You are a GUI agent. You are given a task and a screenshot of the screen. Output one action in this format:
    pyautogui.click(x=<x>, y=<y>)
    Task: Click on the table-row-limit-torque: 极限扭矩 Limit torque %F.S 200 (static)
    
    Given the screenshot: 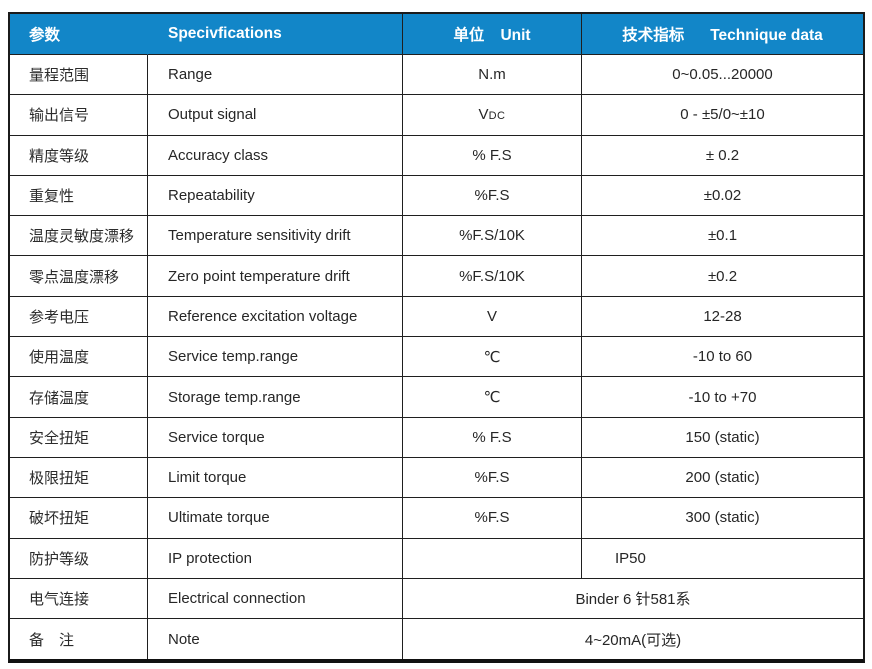 What is the action you would take?
    pyautogui.click(x=436, y=478)
    